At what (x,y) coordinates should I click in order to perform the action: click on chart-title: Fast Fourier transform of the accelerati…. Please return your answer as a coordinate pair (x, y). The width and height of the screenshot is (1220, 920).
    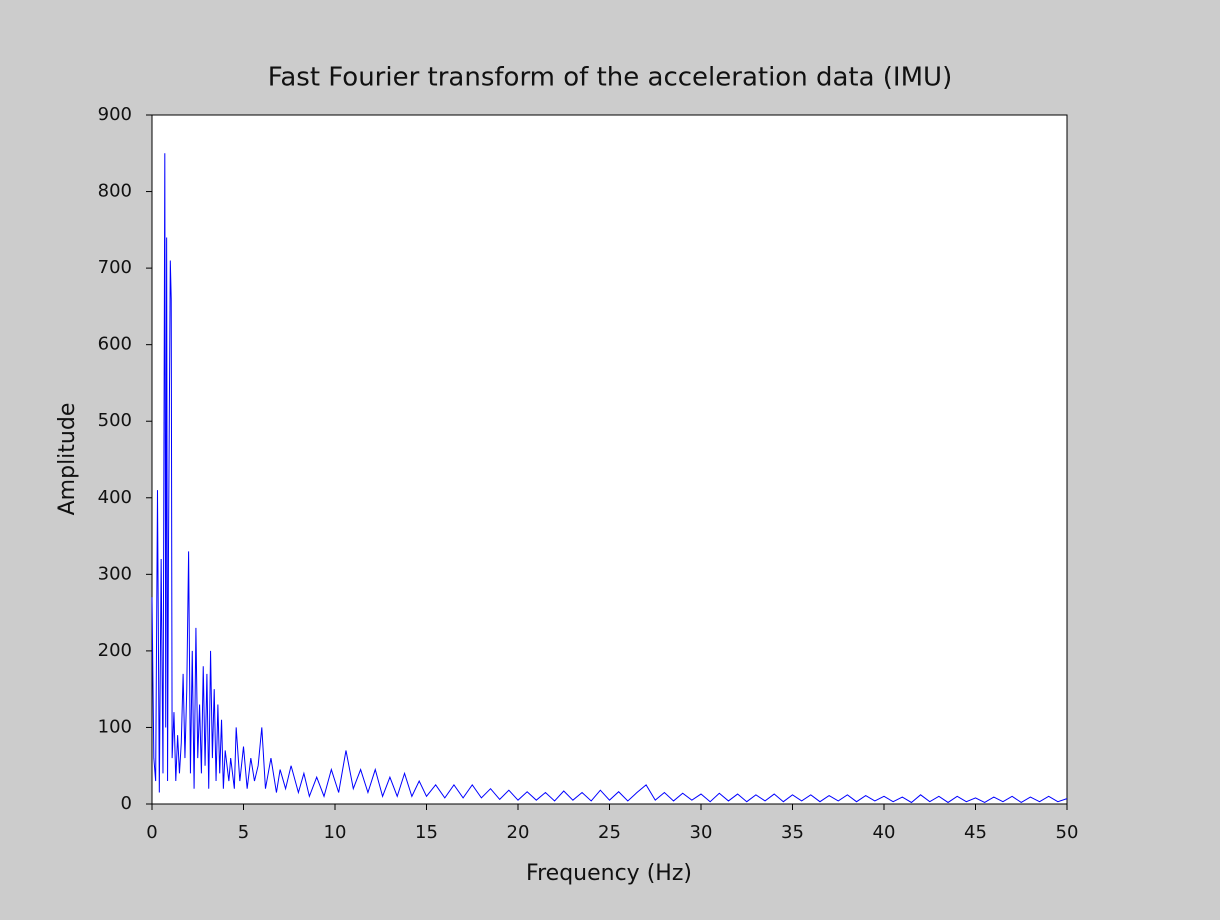
    Looking at the image, I should click on (610, 78).